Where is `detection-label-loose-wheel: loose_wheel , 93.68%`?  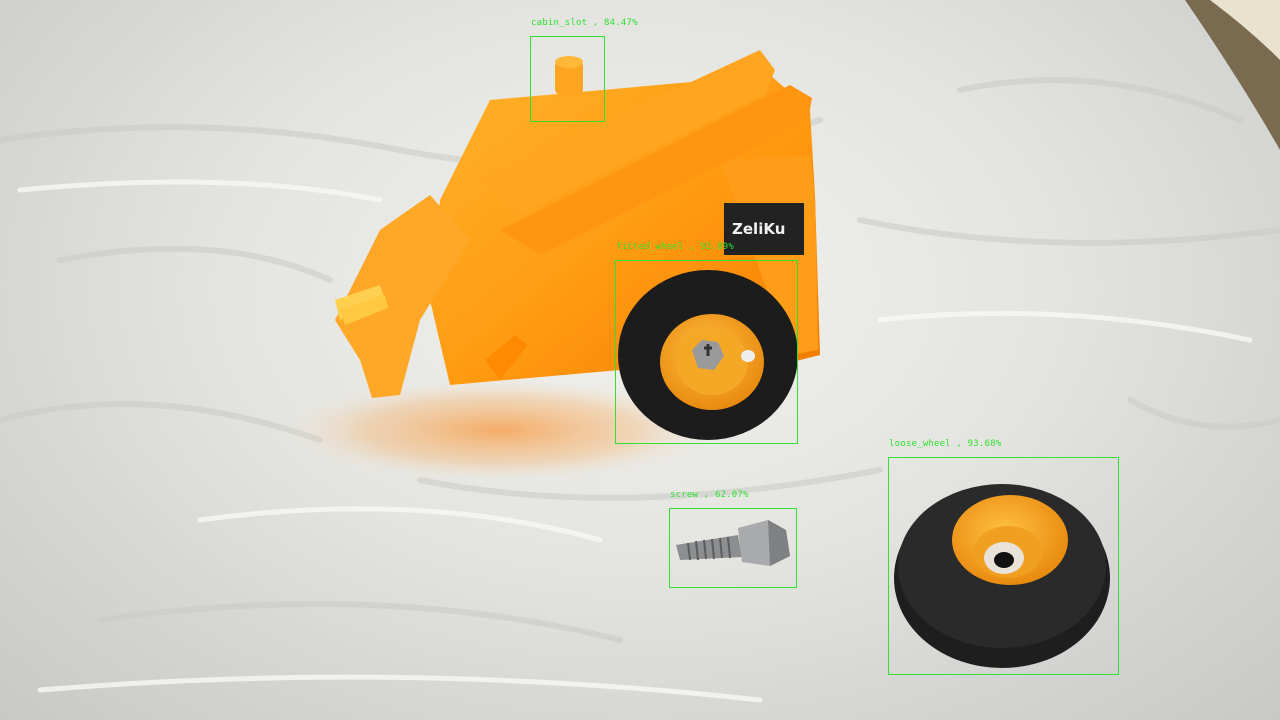 detection-label-loose-wheel: loose_wheel , 93.68% is located at coordinates (945, 444).